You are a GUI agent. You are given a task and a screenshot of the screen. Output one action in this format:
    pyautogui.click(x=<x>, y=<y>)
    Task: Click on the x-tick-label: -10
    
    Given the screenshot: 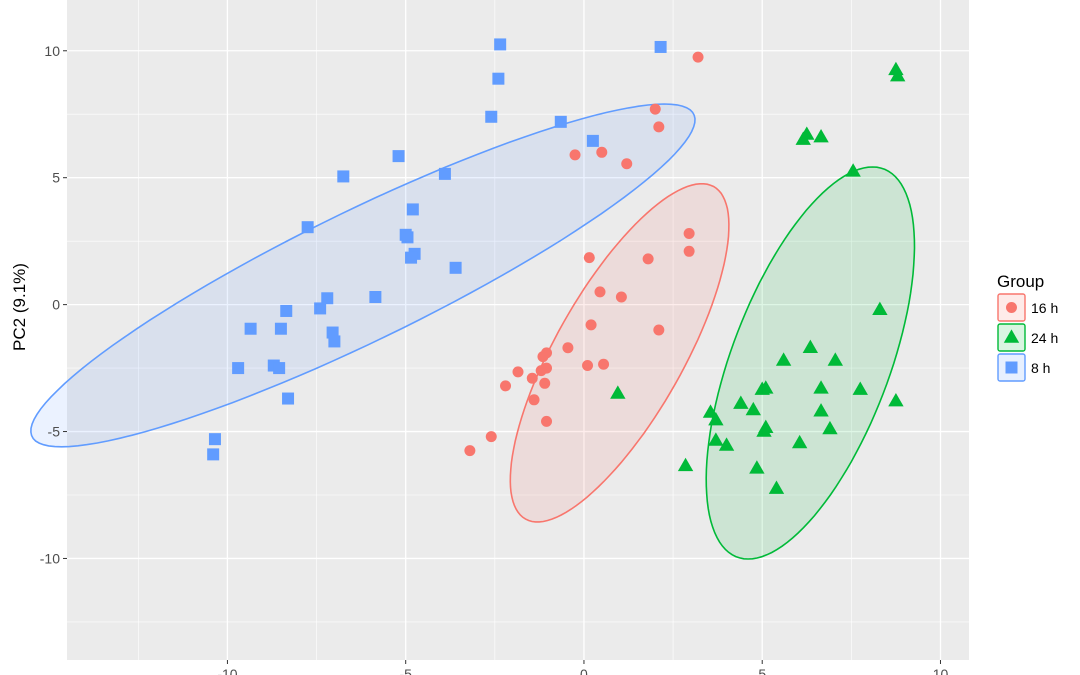 What is the action you would take?
    pyautogui.click(x=227, y=670)
    